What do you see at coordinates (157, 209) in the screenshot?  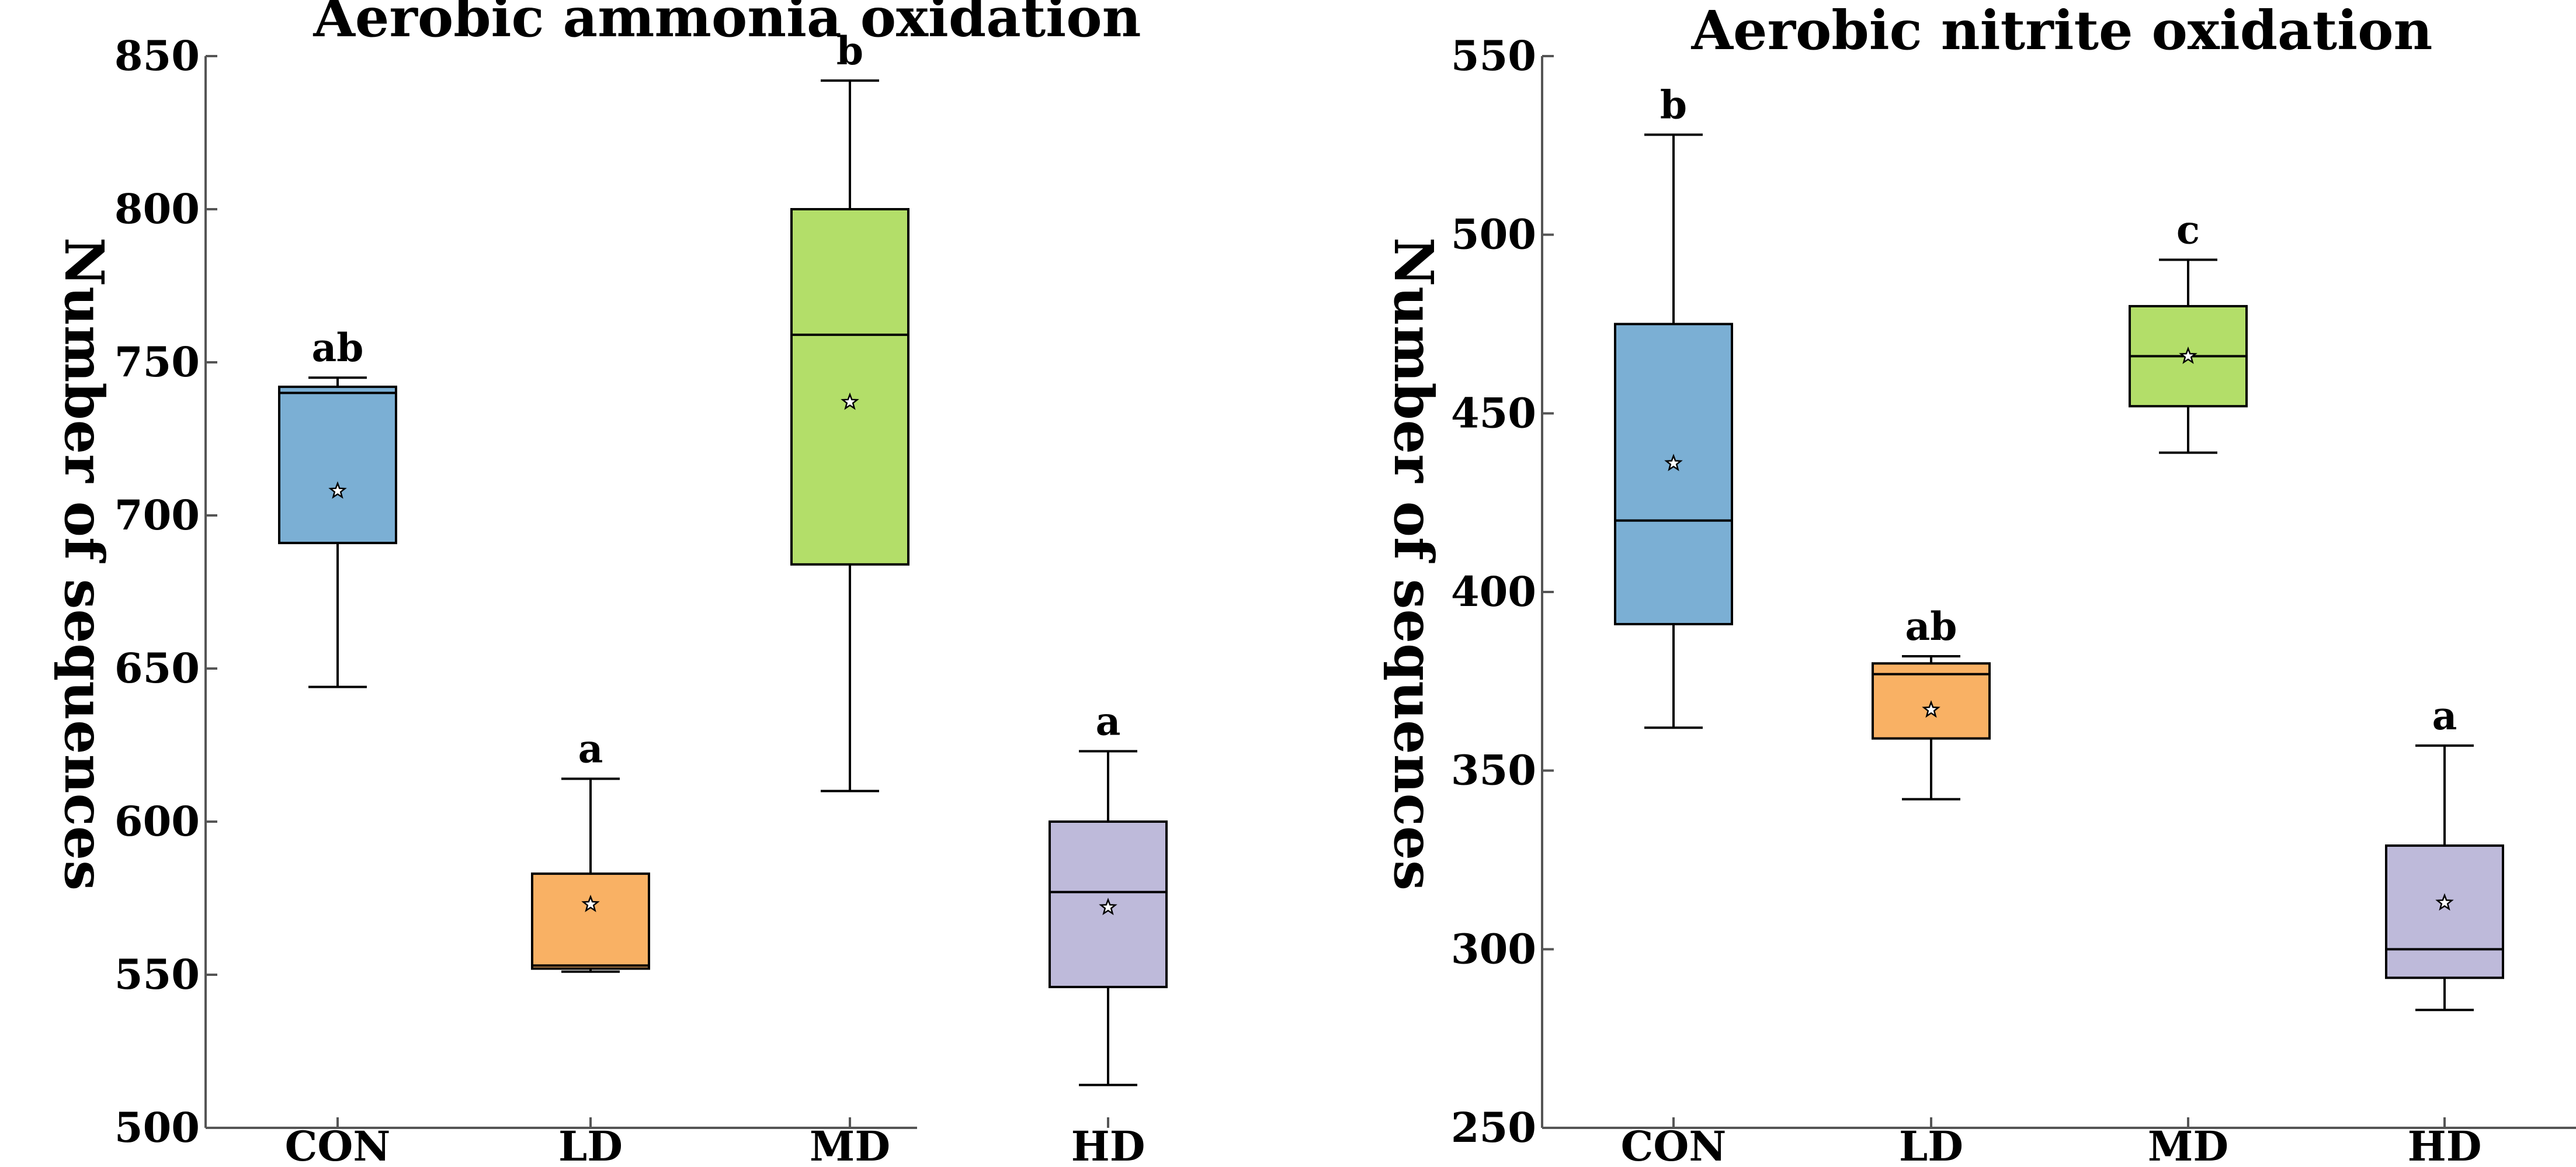 I see `y-tick-label: 800` at bounding box center [157, 209].